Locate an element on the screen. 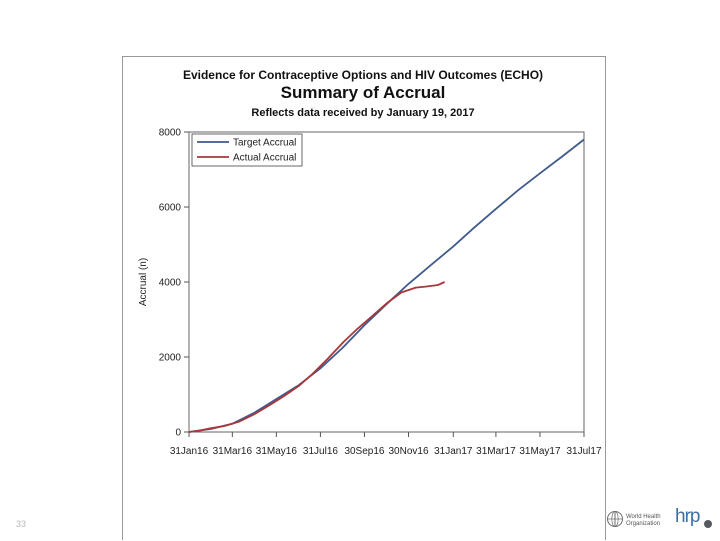 This screenshot has height=541, width=720. y-axis: 0 2000 4000 6000 8000 is located at coordinates (174, 283).